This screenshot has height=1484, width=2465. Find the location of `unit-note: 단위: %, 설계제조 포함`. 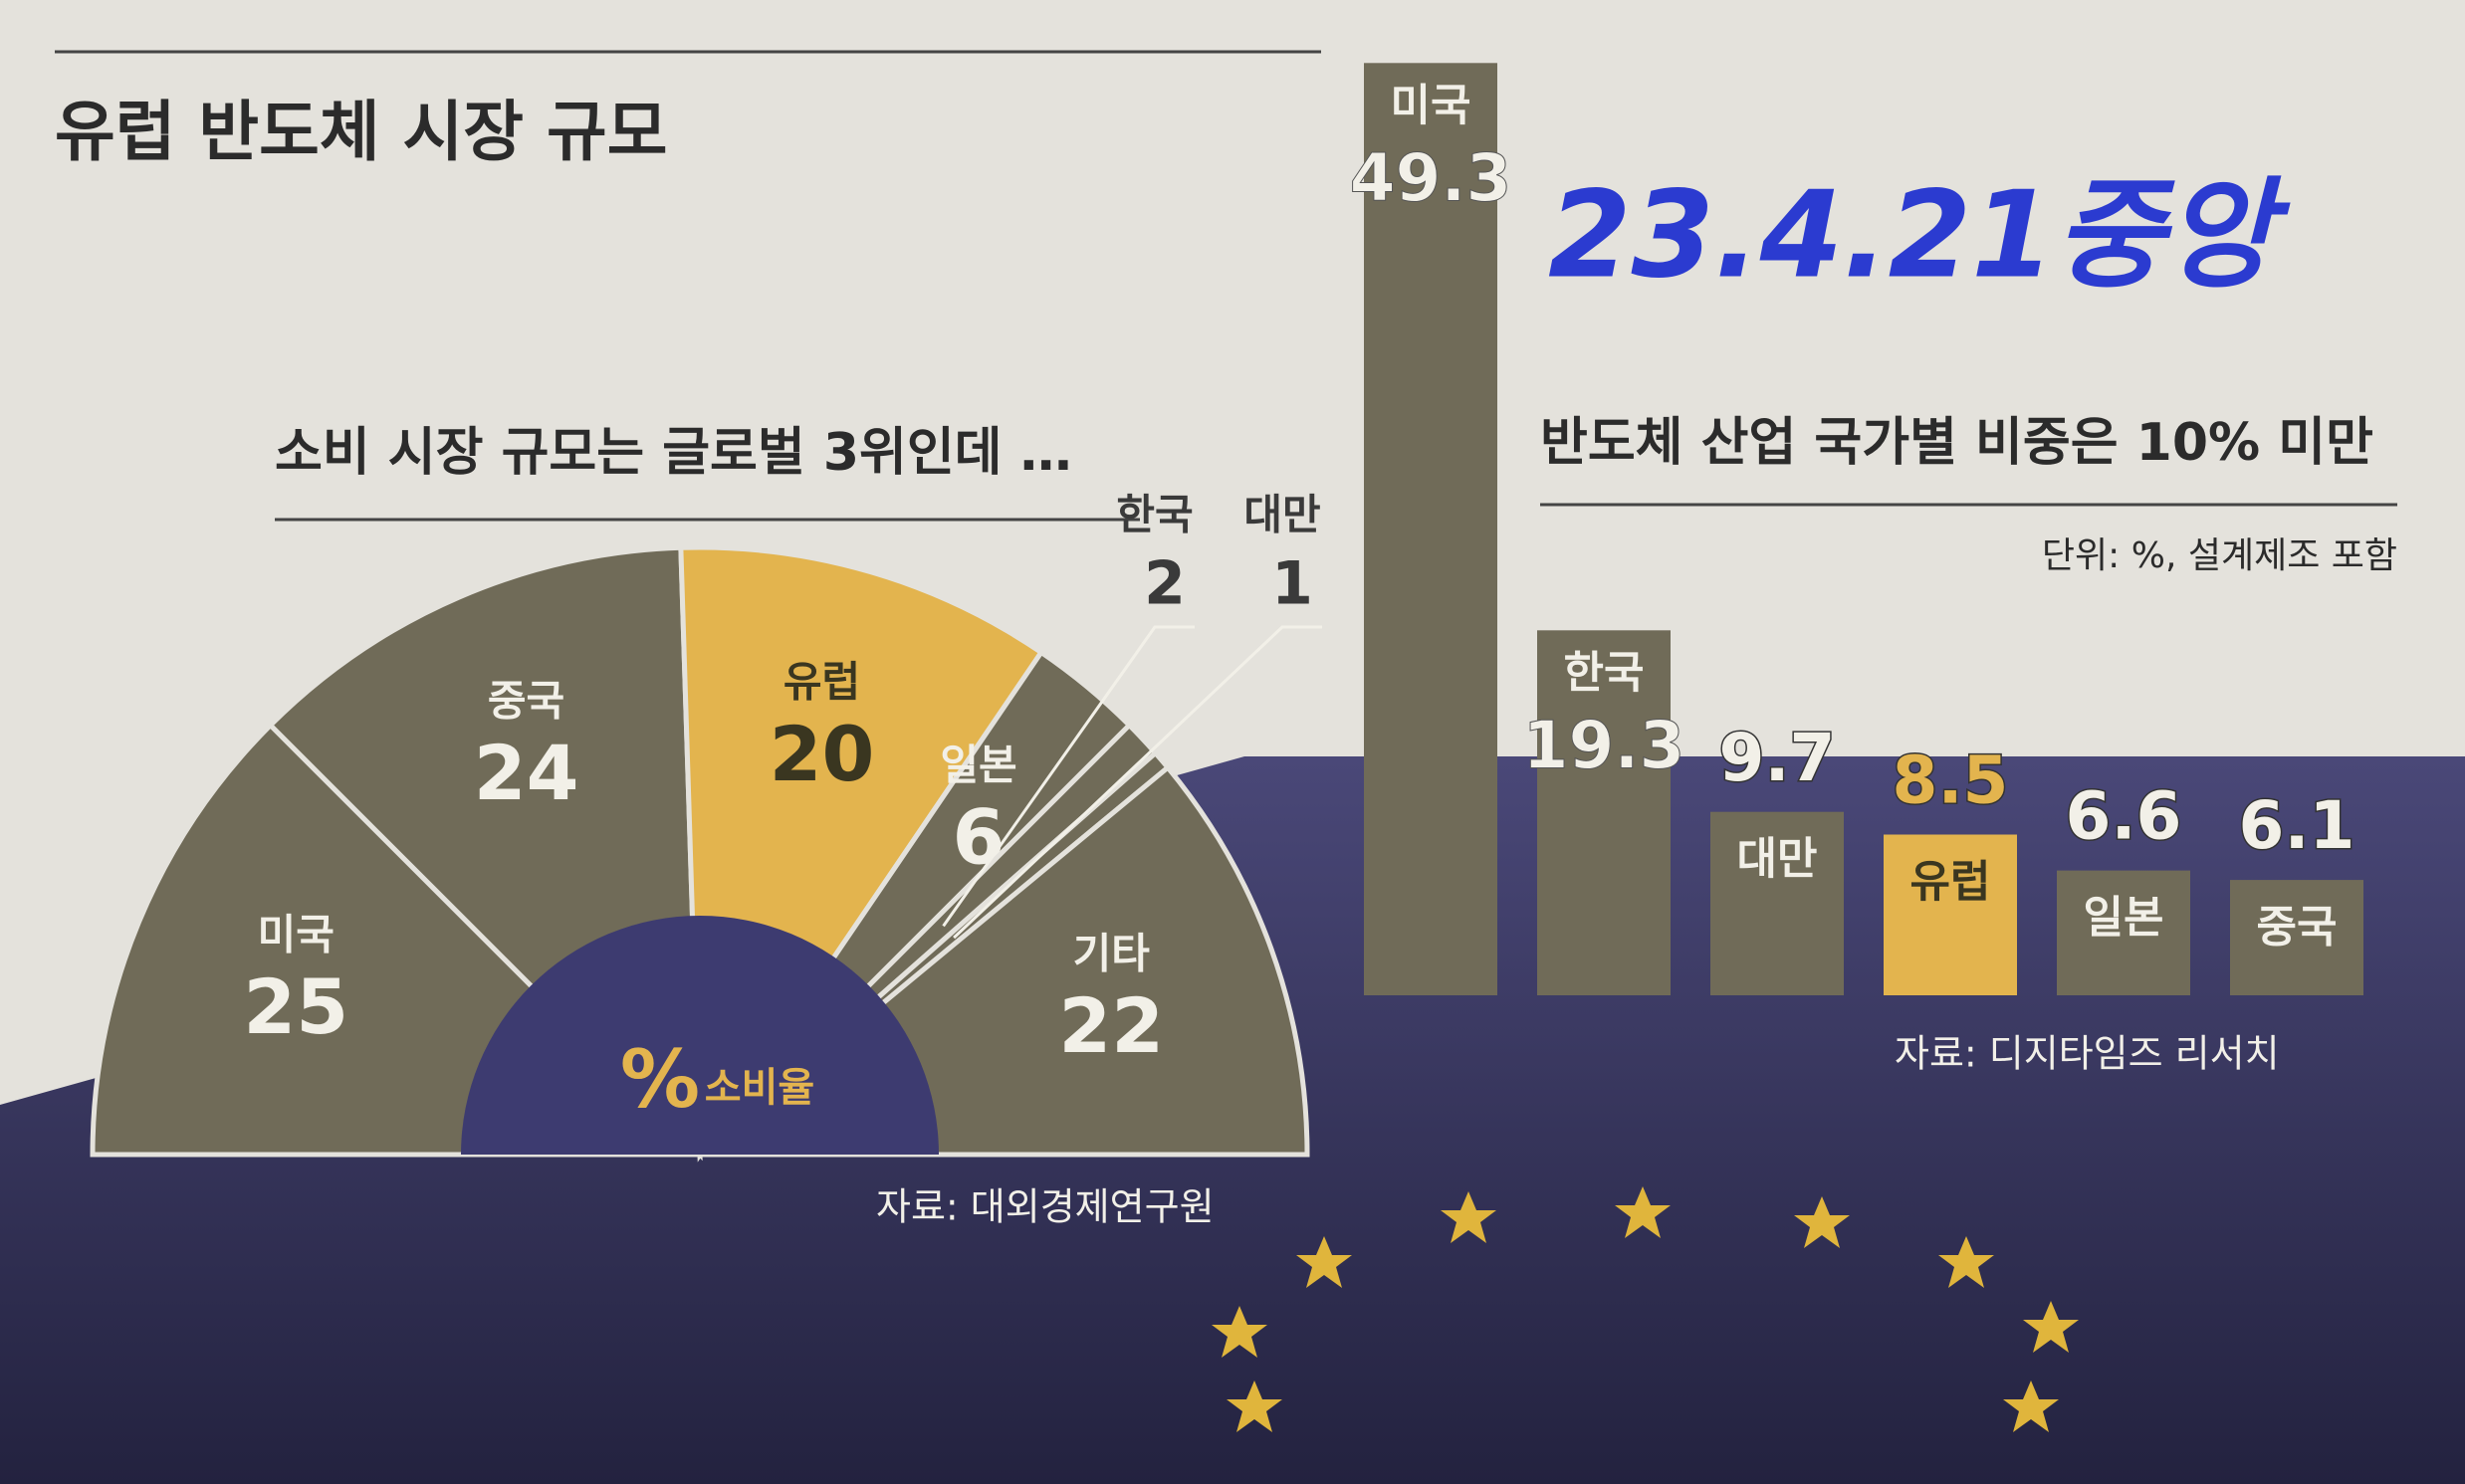

unit-note: 단위: %, 설계제조 포함 is located at coordinates (2219, 556).